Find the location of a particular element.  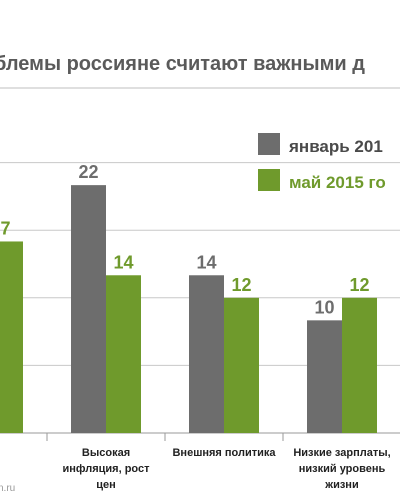

bar-s1-c2 is located at coordinates (241, 365).